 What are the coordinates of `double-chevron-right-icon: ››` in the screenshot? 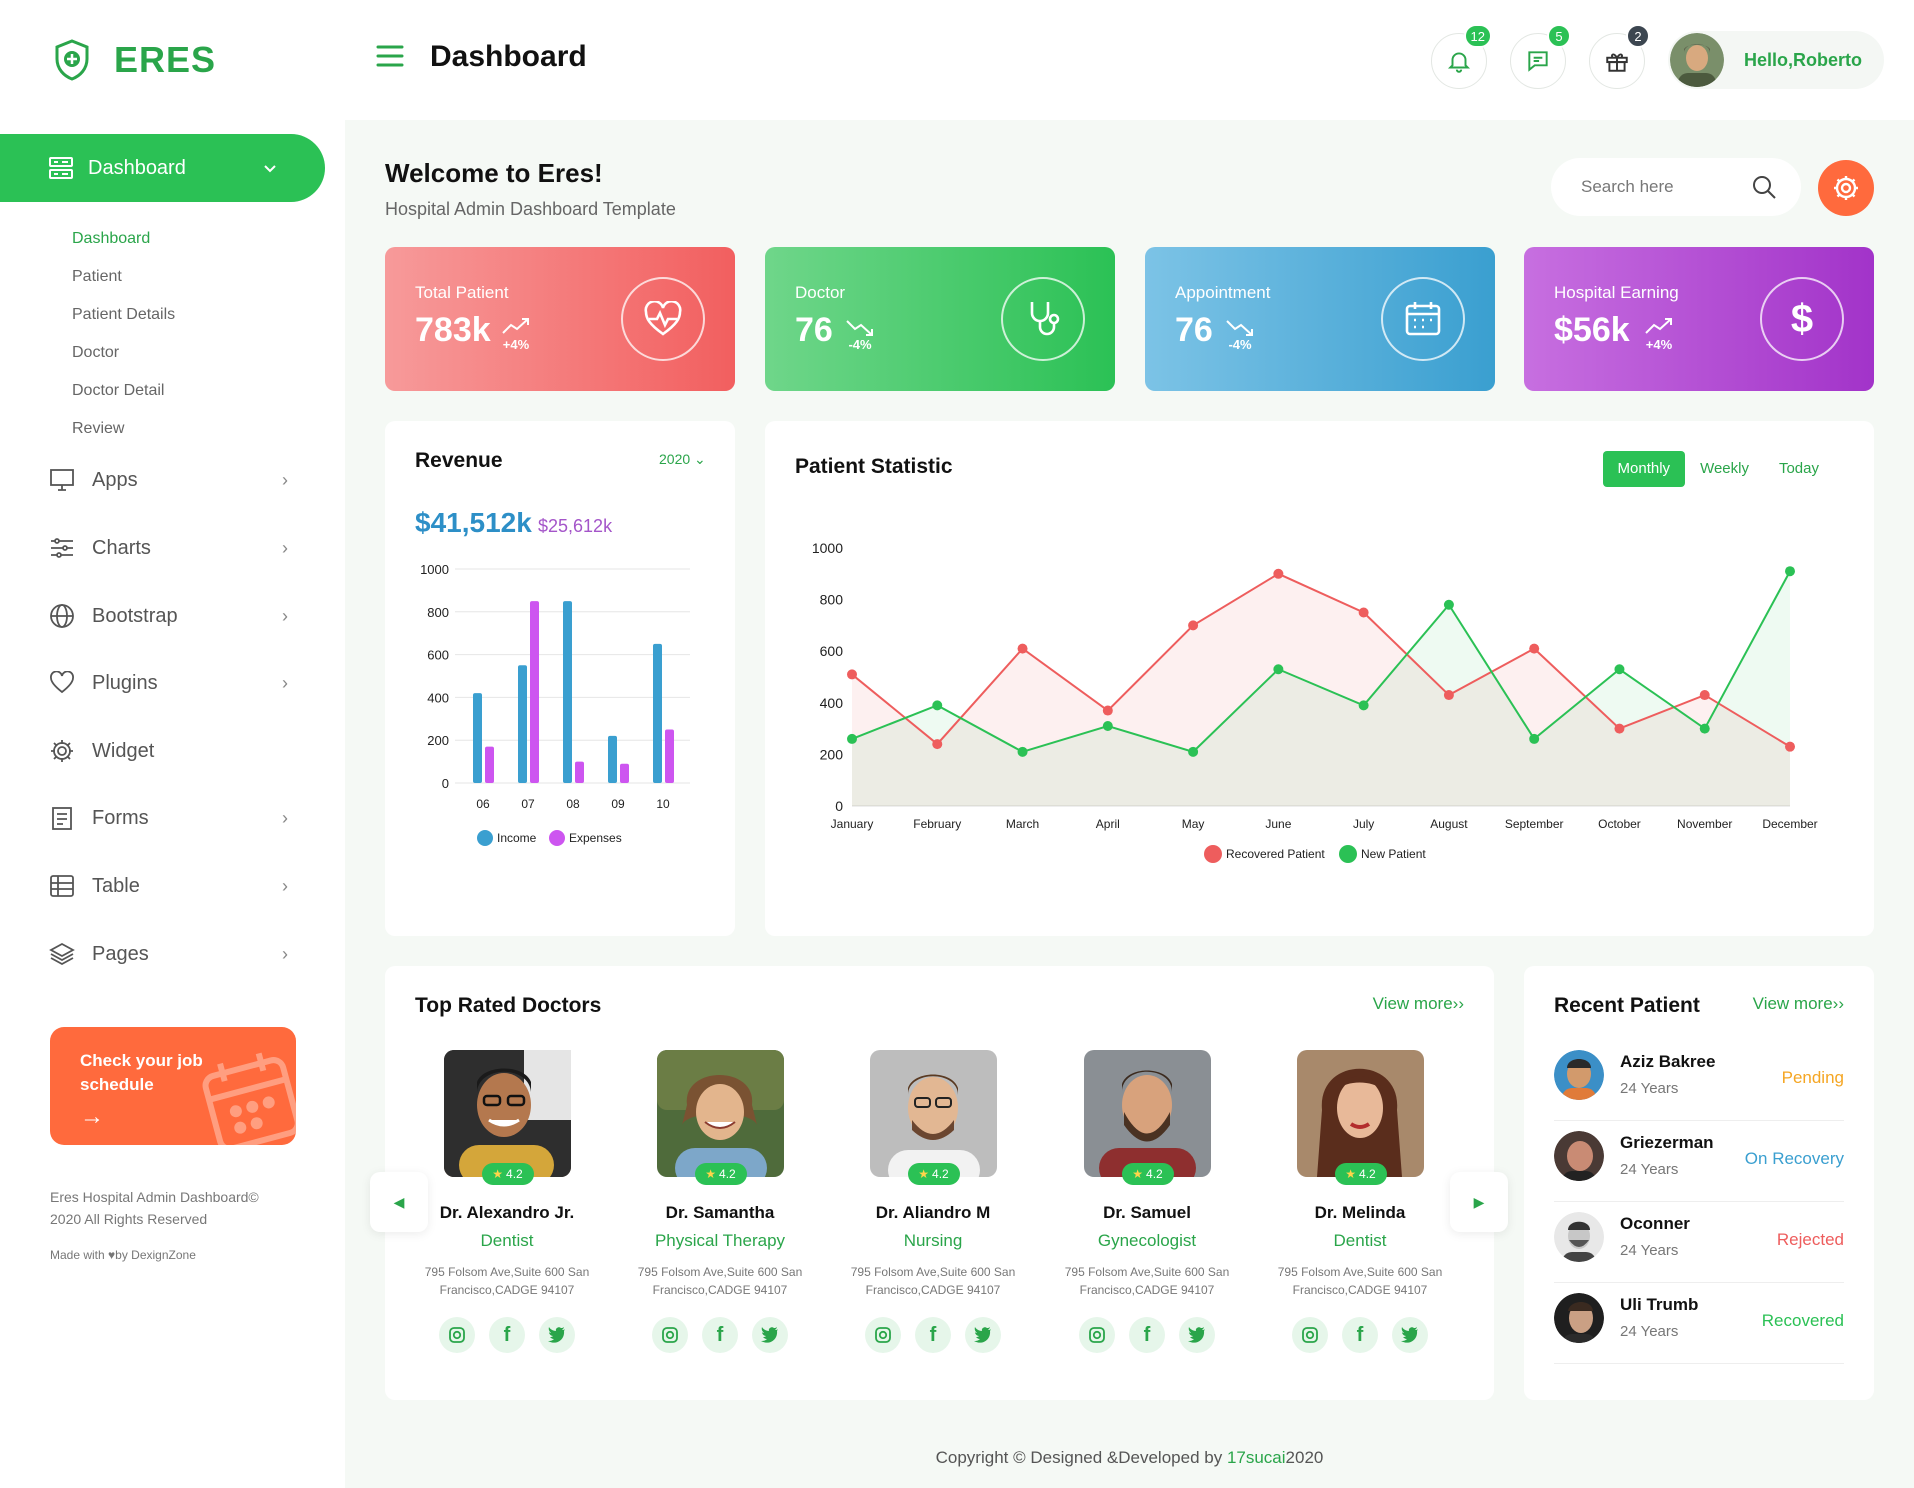 It's located at (1458, 1003).